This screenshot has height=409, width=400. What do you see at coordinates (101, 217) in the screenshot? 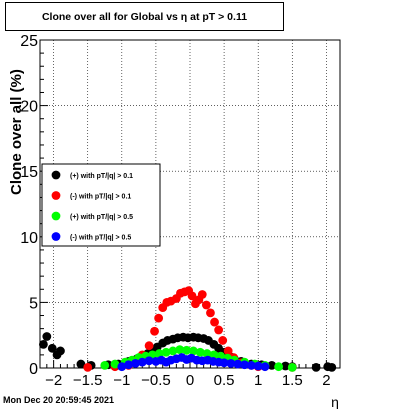
I see `legend-label: (+) with pT/|q| > 0.5` at bounding box center [101, 217].